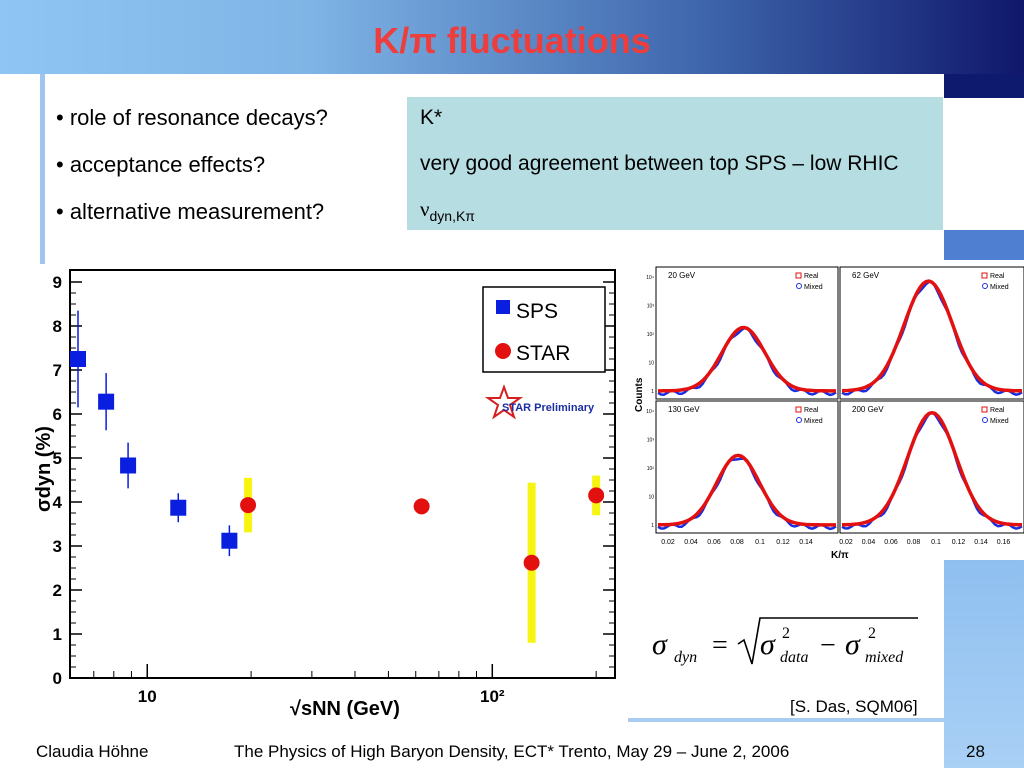  I want to click on x-tick-label: 10², so click(492, 696).